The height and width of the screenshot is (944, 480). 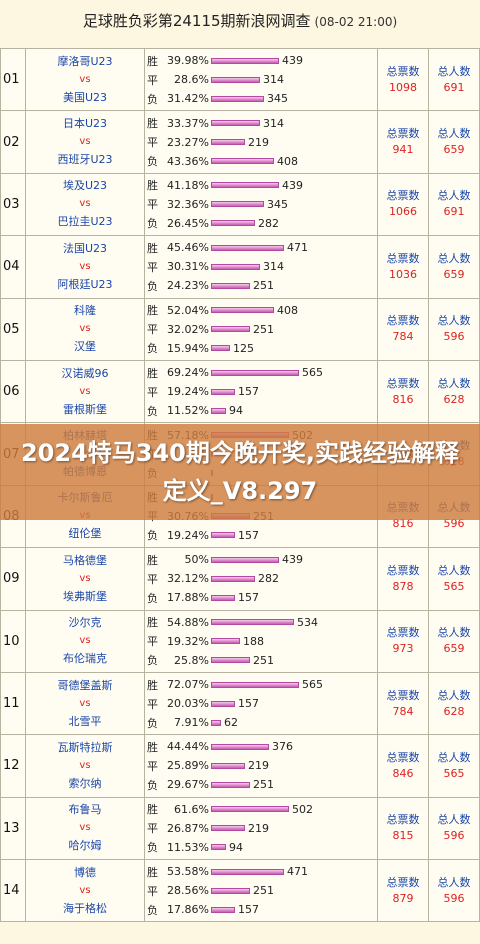 What do you see at coordinates (403, 641) in the screenshot?
I see `total-votes-cell: 总票数 973` at bounding box center [403, 641].